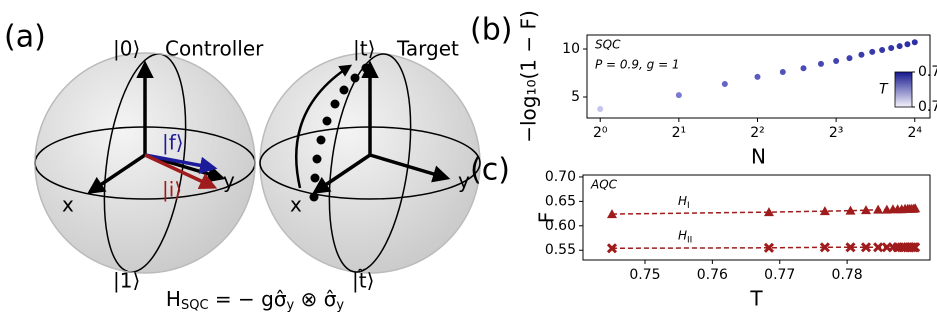  What do you see at coordinates (600, 133) in the screenshot?
I see `x-tick-label: 2⁰` at bounding box center [600, 133].